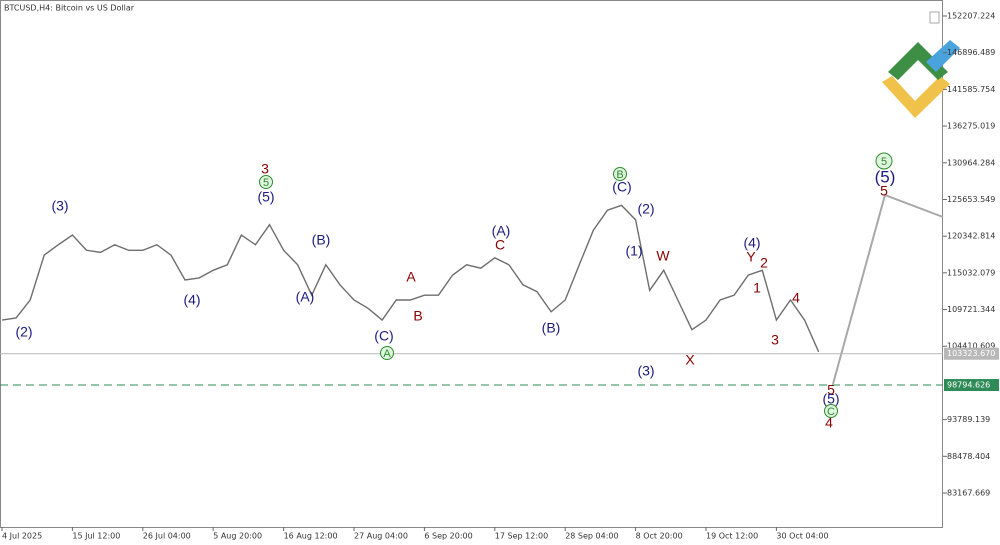 The image size is (1000, 545). I want to click on x-tick-label: 30 Oct 04:00, so click(802, 536).